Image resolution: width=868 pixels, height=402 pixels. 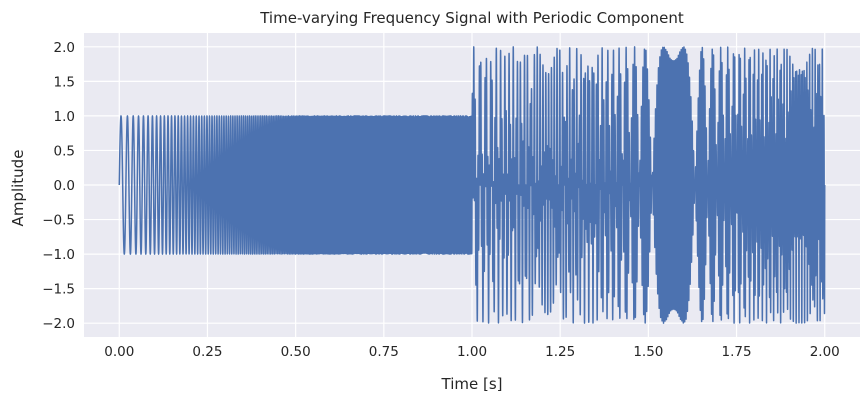 What do you see at coordinates (18, 188) in the screenshot?
I see `y-axis-label: Amplitude` at bounding box center [18, 188].